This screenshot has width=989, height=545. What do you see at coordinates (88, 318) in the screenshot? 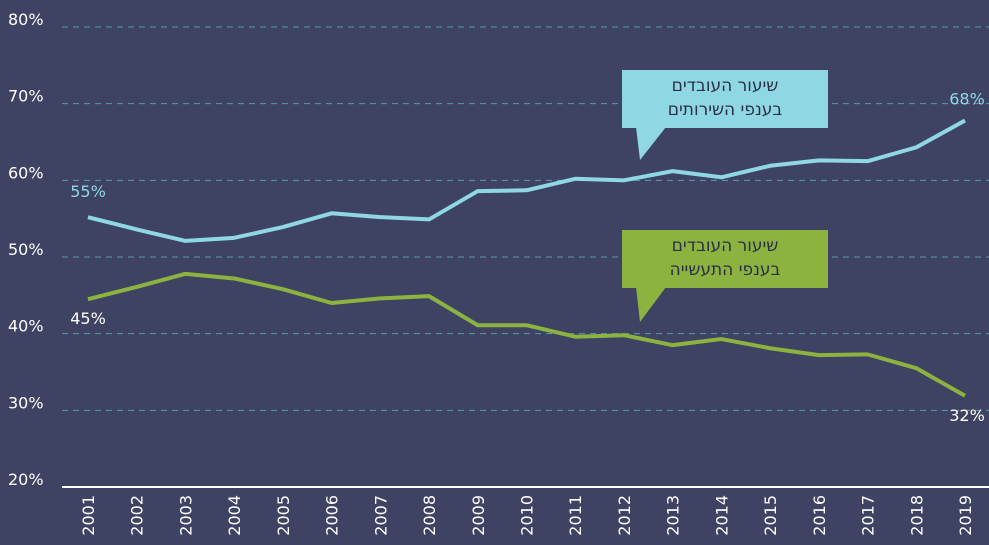
I see `data-label: 45%` at bounding box center [88, 318].